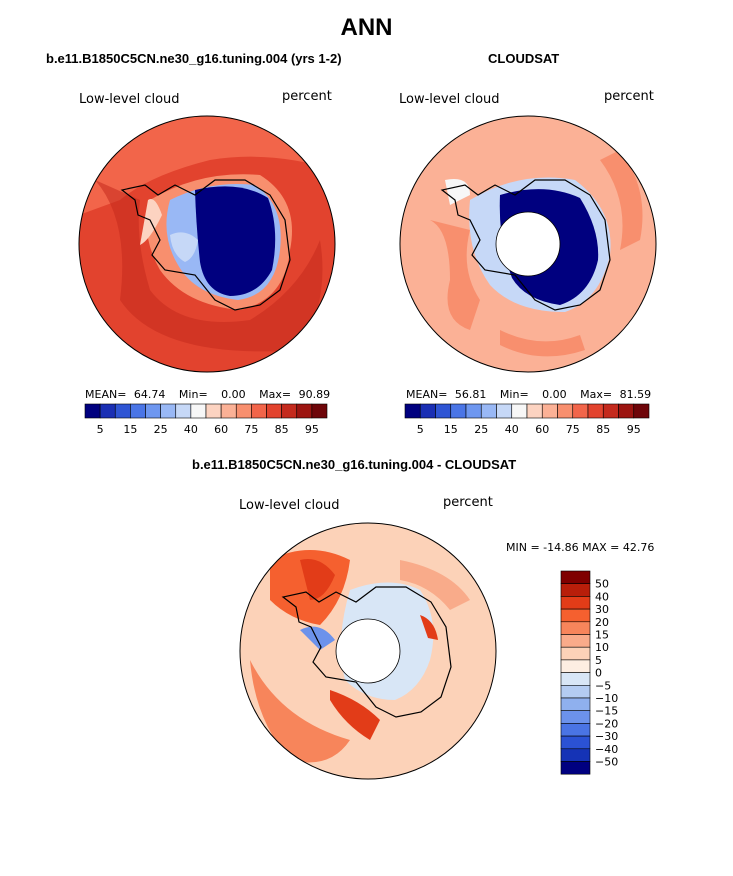 Image resolution: width=733 pixels, height=876 pixels. I want to click on mean-value: 56.81, so click(470, 394).